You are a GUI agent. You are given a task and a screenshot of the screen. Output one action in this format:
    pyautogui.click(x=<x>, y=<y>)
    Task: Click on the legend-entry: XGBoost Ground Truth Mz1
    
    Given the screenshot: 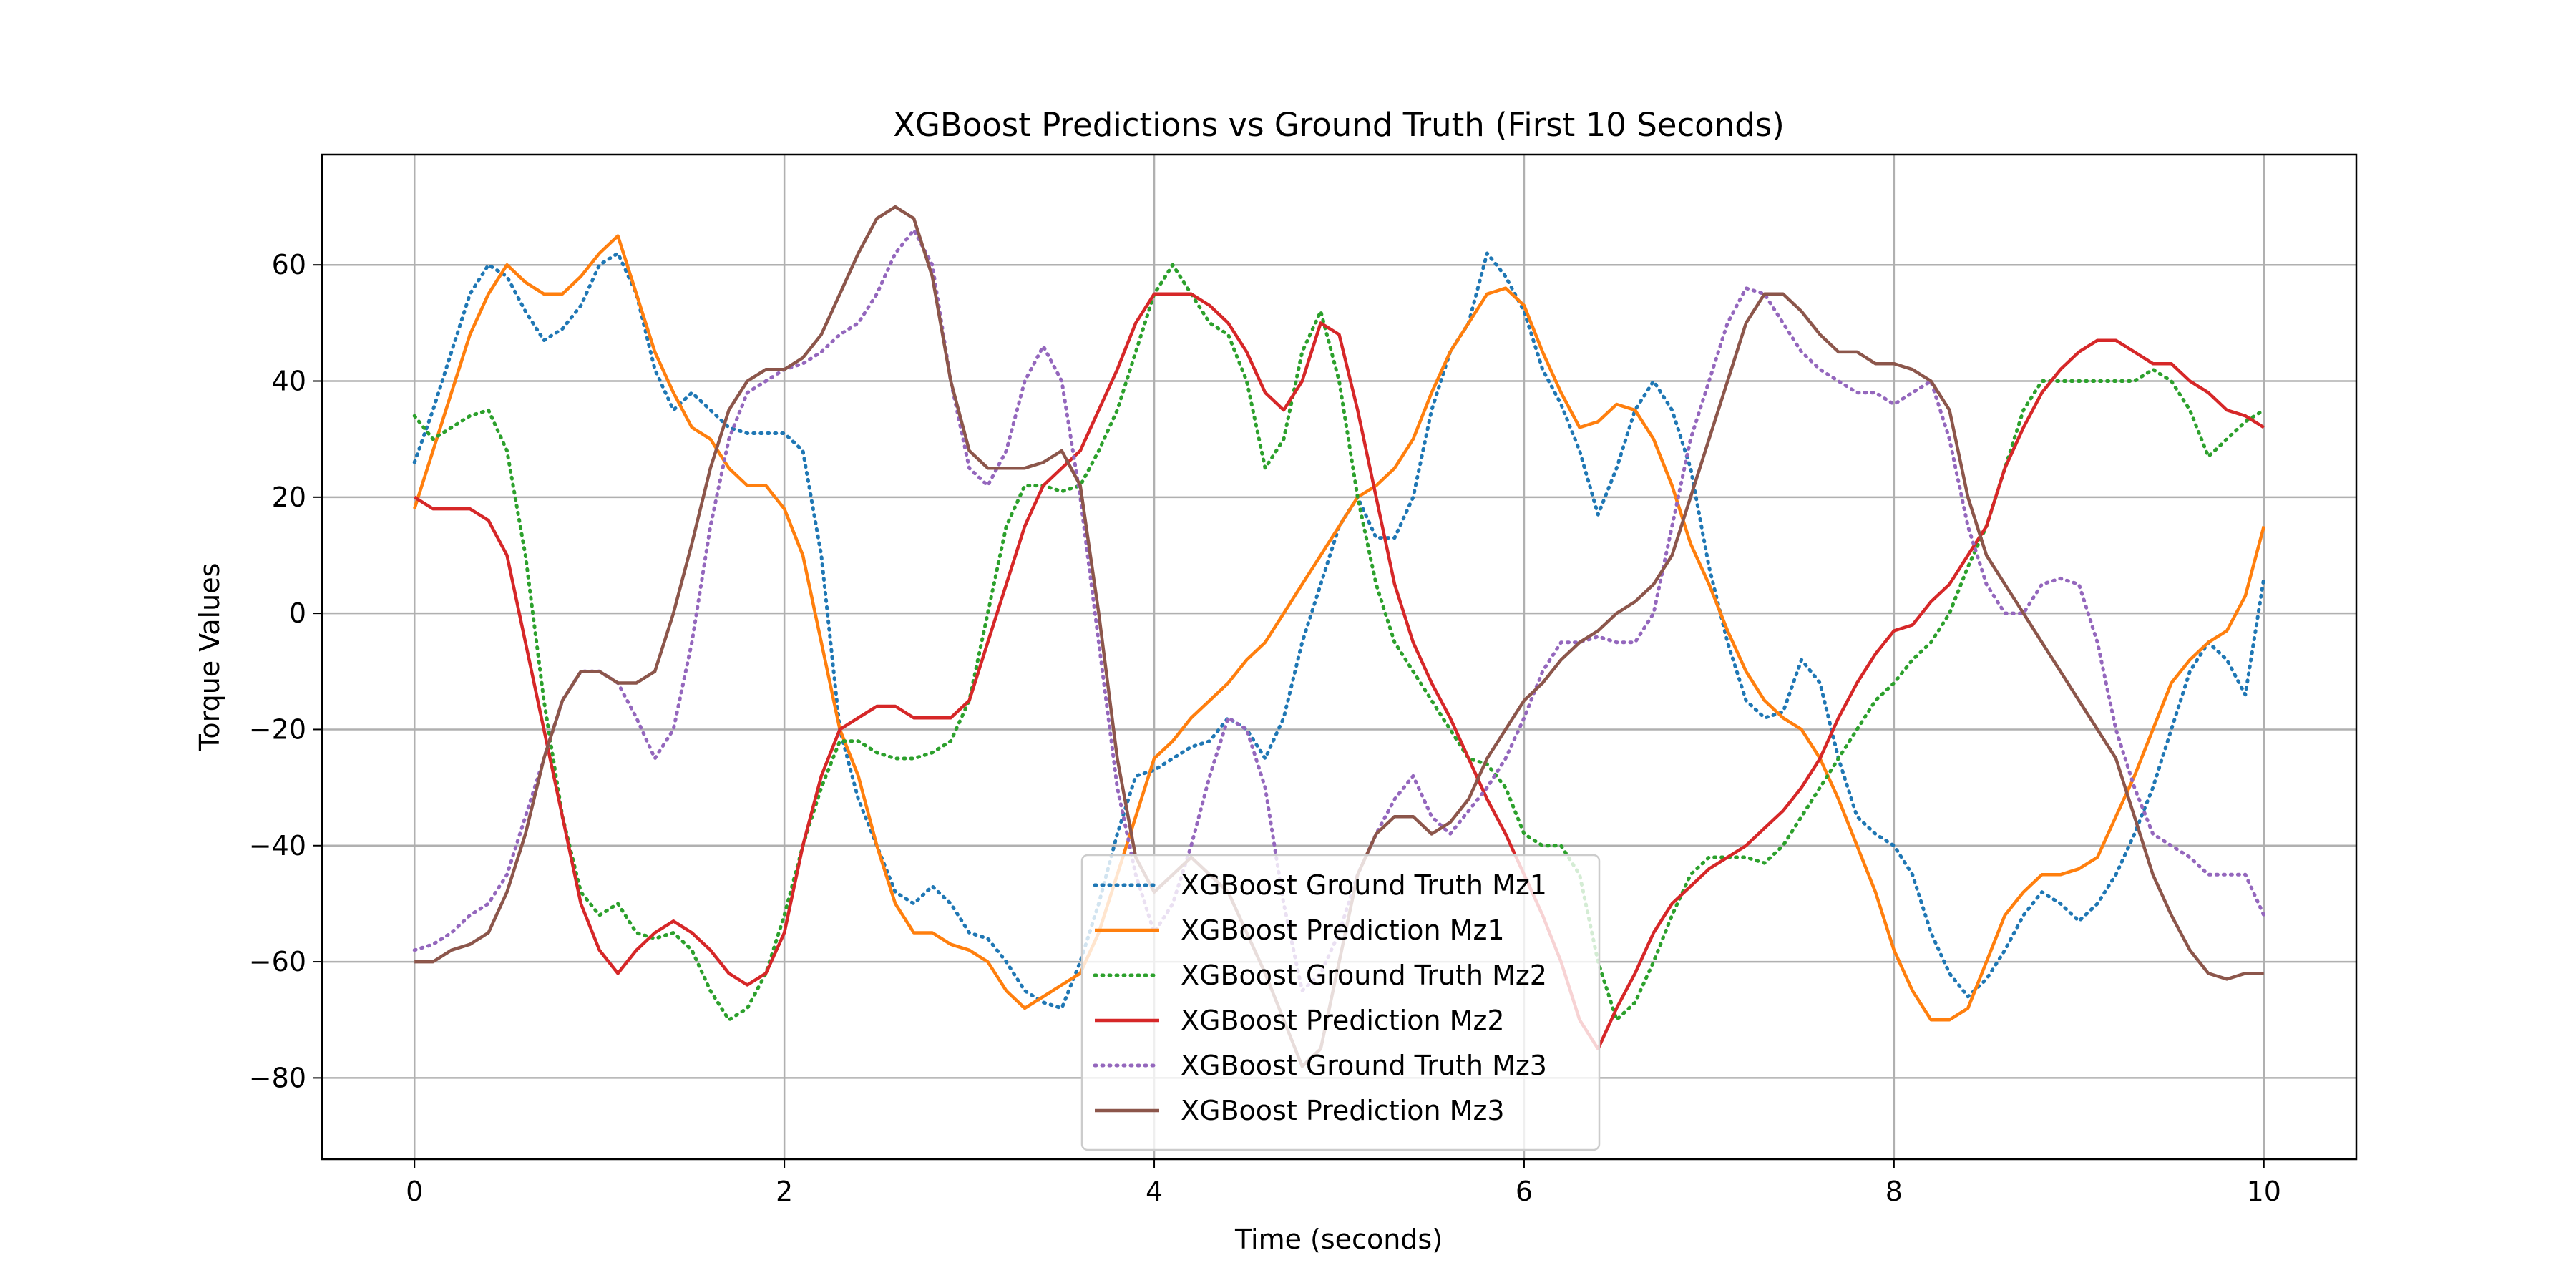 What is the action you would take?
    pyautogui.click(x=1364, y=885)
    